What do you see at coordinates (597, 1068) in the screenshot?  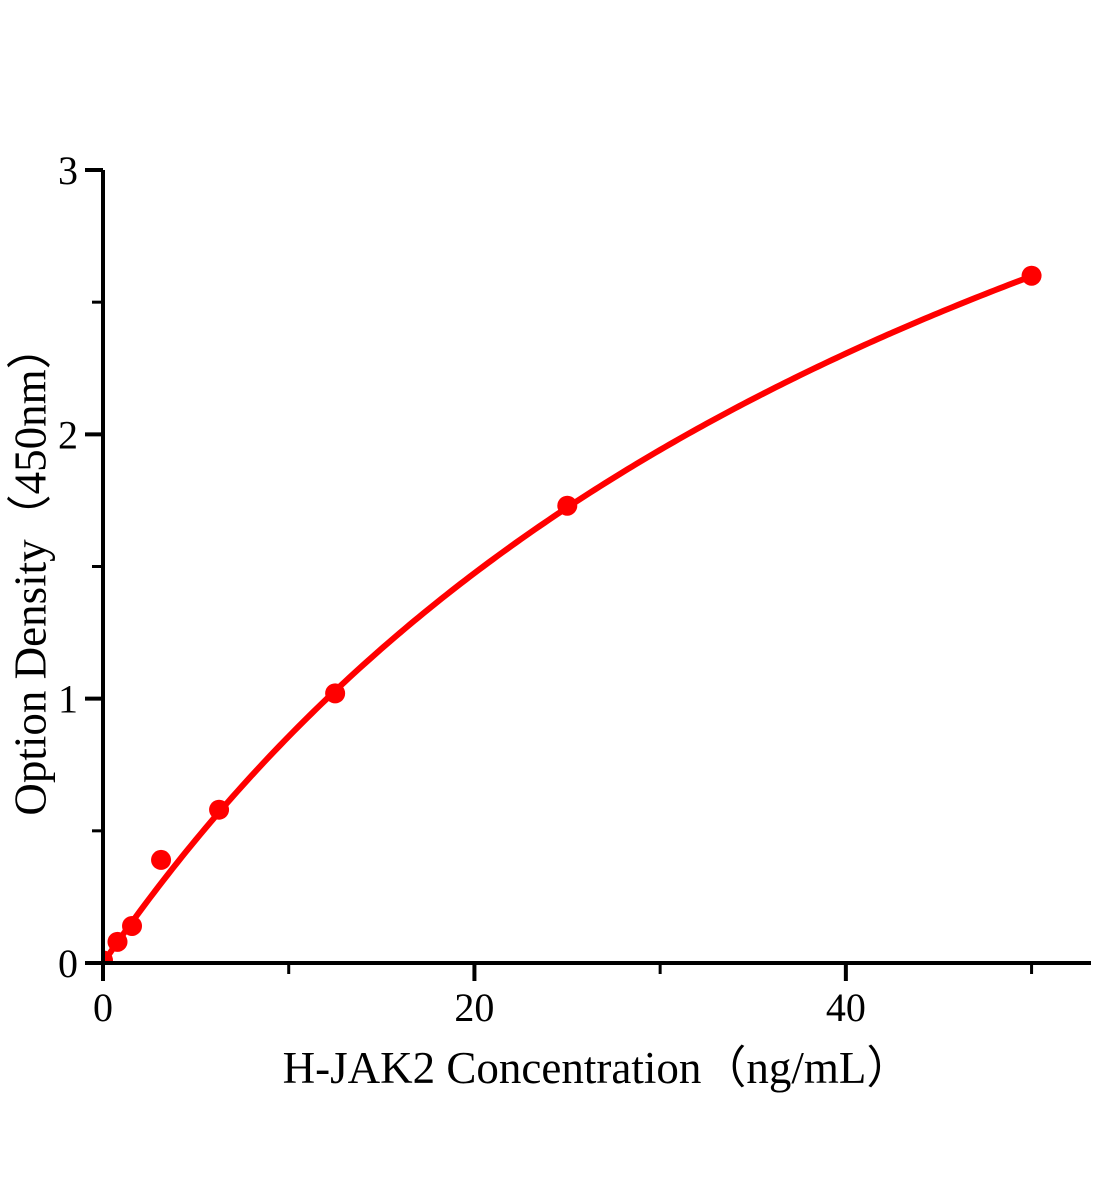 I see `x-axis-title: H-JAK2 Concentration（ng/mL）` at bounding box center [597, 1068].